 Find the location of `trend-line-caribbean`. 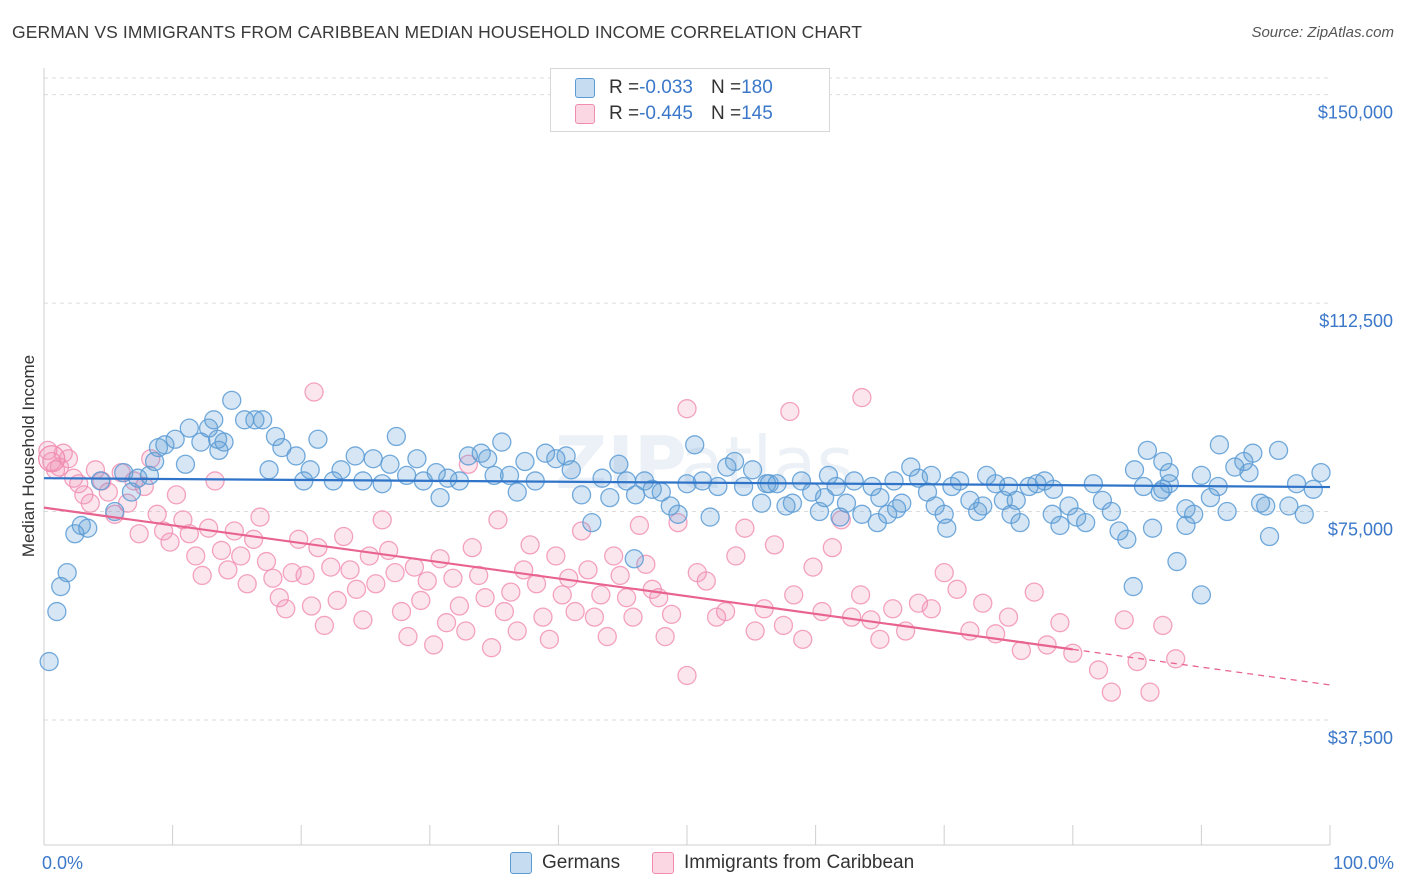

trend-line-caribbean is located at coordinates (558, 578).